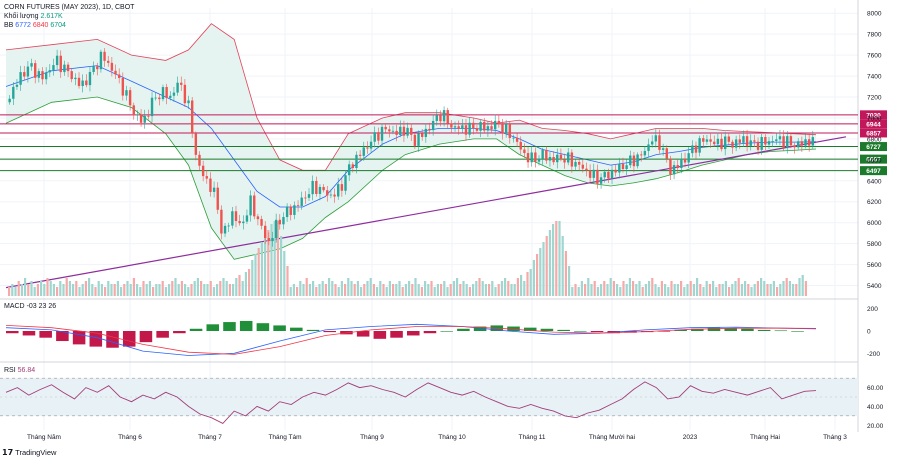 The height and width of the screenshot is (466, 901). I want to click on tradingview-footer: 𝟭𝟳 TradingView, so click(29, 452).